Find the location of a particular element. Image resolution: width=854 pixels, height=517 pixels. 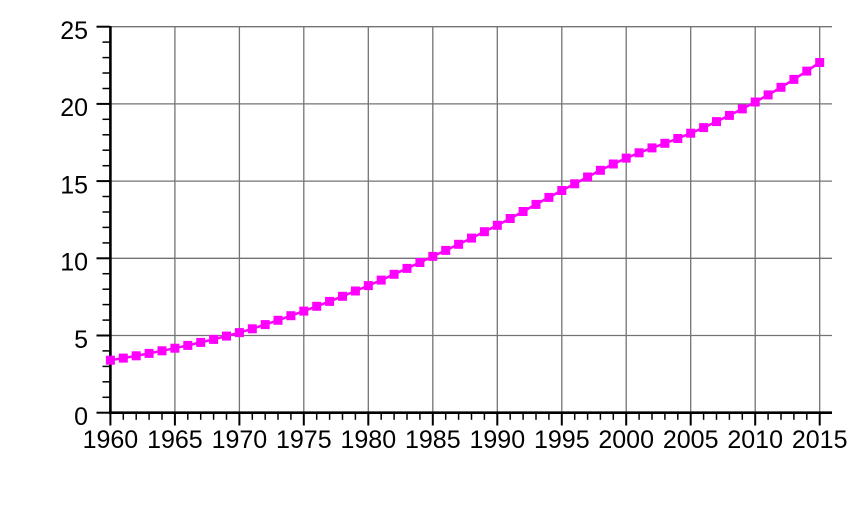

svg-text: 1970 is located at coordinates (240, 440).